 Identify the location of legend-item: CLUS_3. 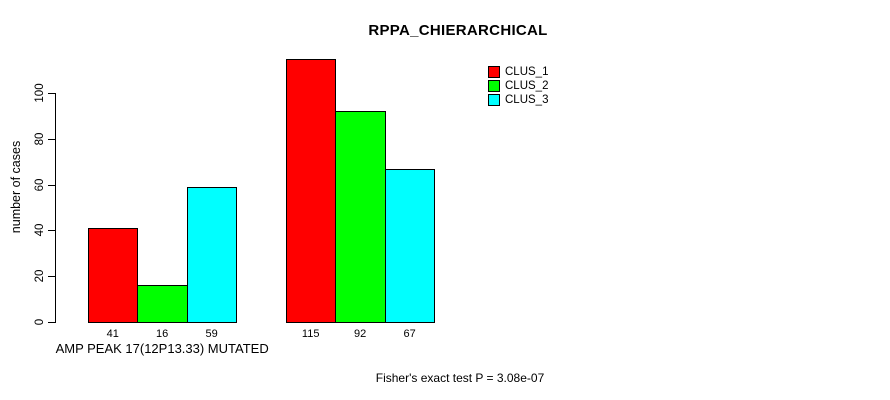
(518, 100).